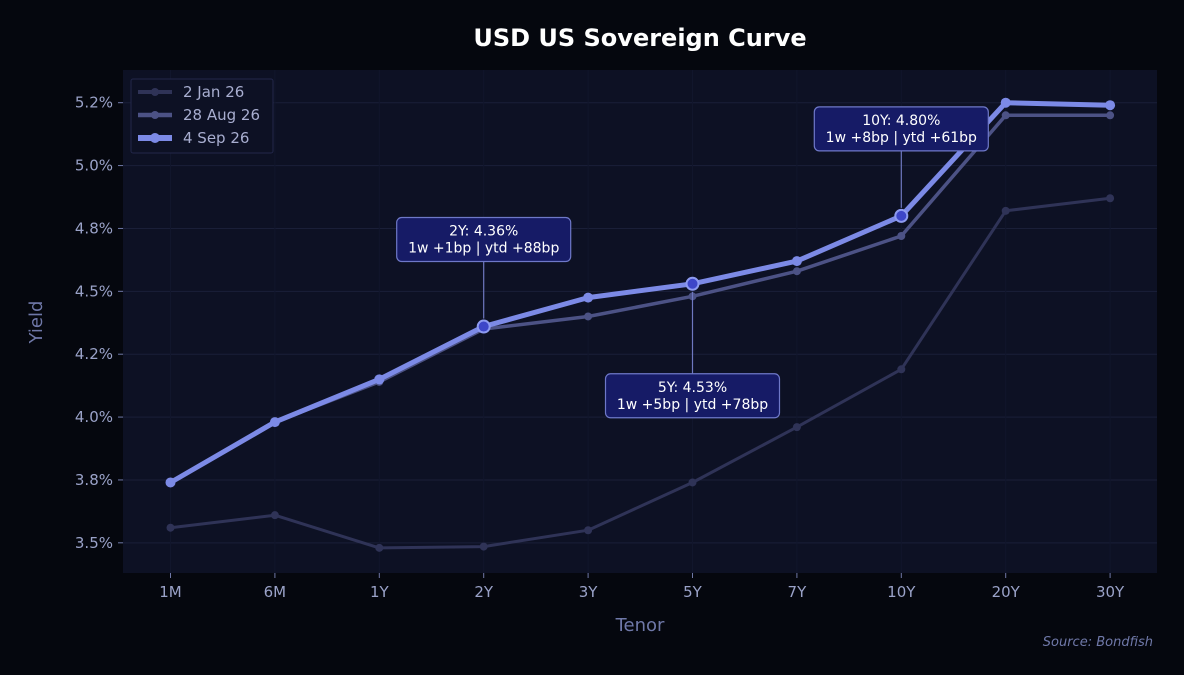 The height and width of the screenshot is (675, 1184). What do you see at coordinates (692, 405) in the screenshot?
I see `callout-detail: 1w +5bp | ytd +78bp` at bounding box center [692, 405].